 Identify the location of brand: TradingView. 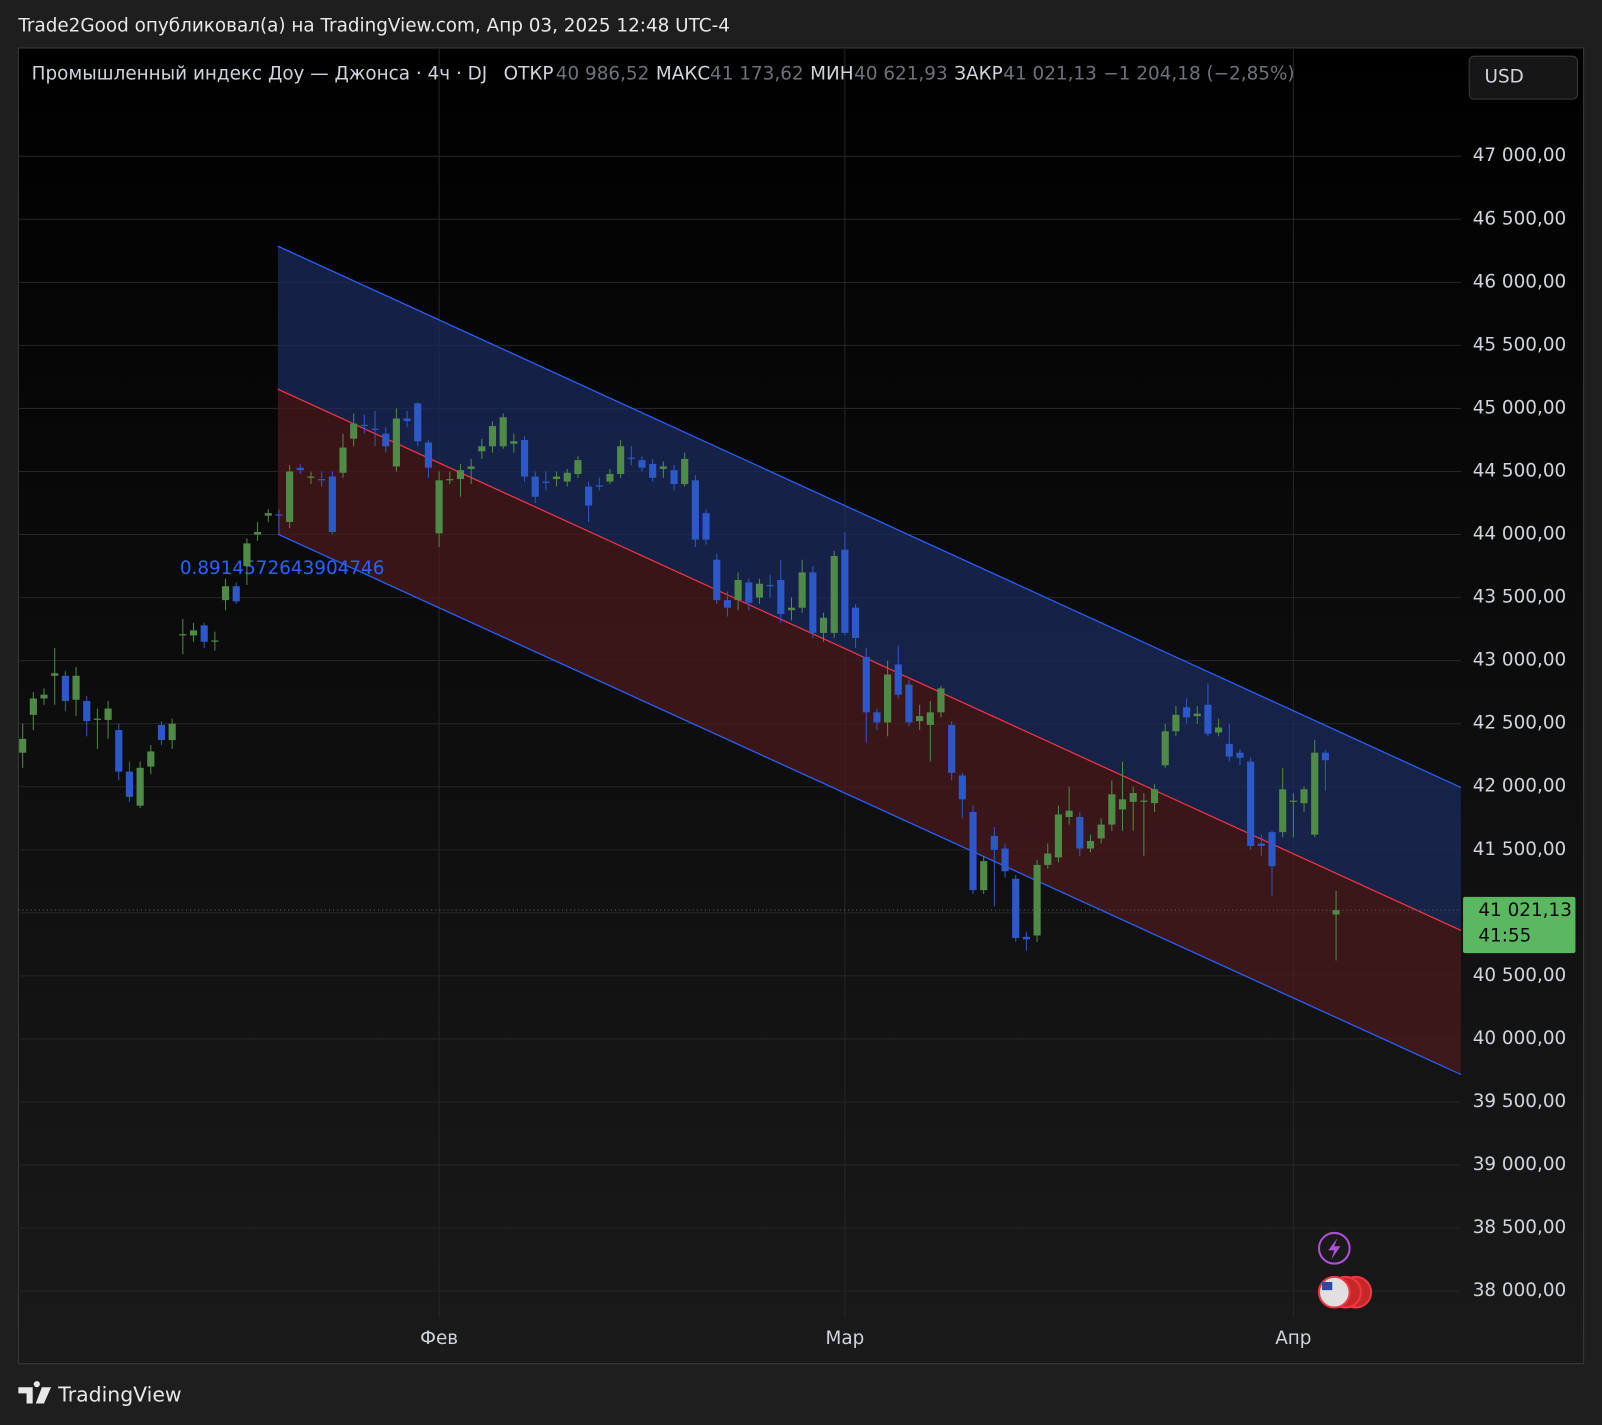
(119, 1394).